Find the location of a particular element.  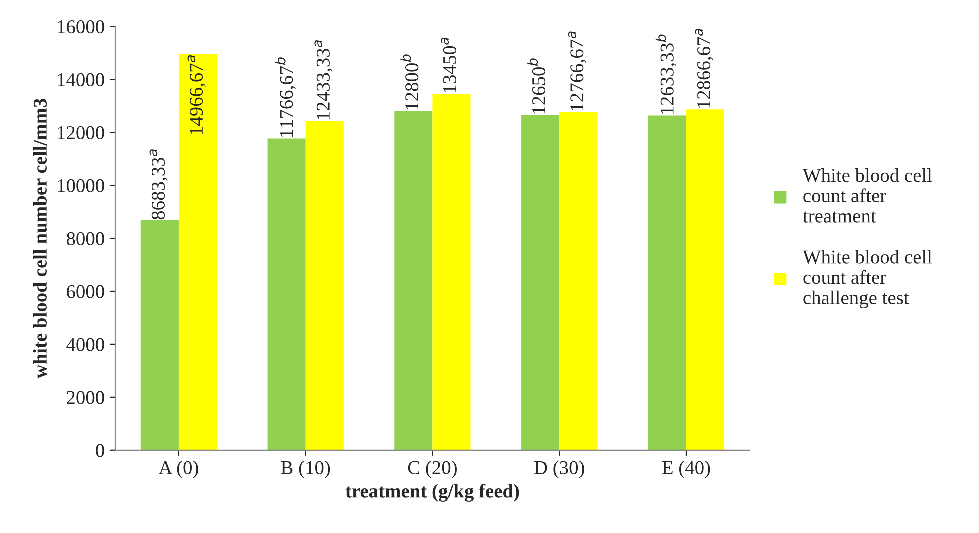

y-tick-label: 6000 is located at coordinates (85, 291).